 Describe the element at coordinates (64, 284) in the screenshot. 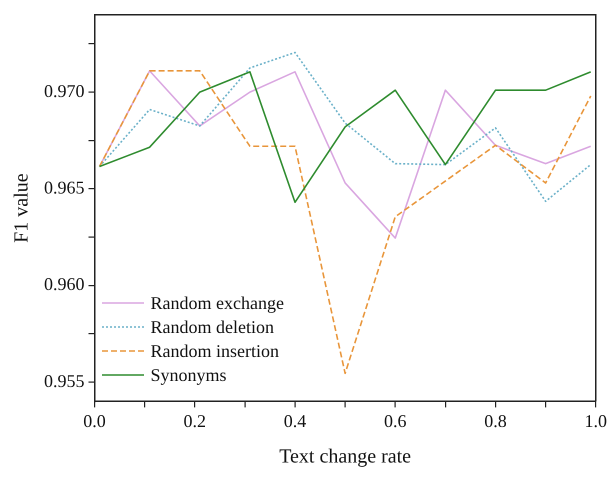

I see `y-tick-label: 0.960` at that location.